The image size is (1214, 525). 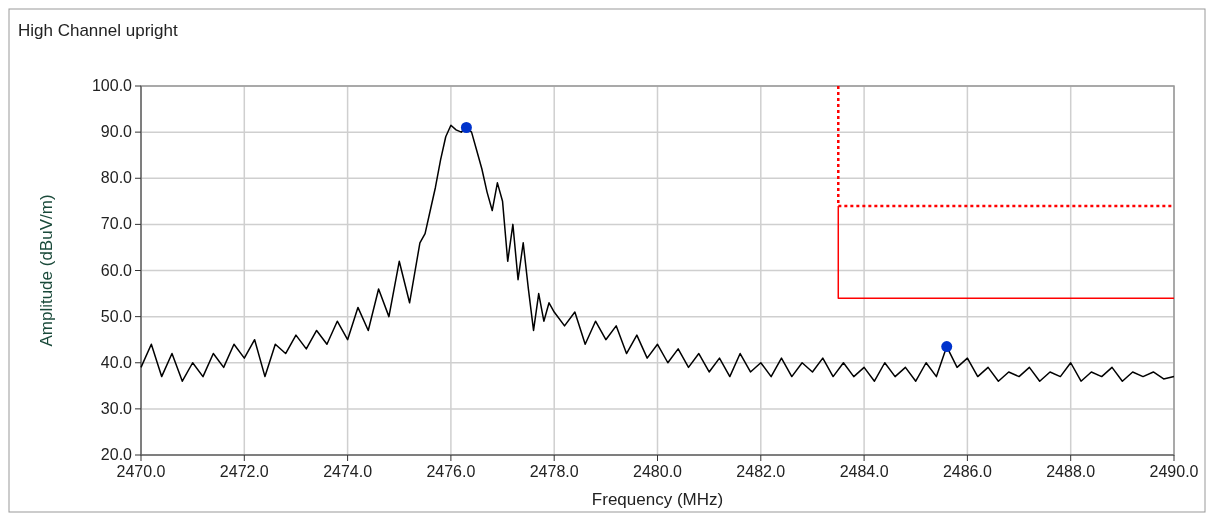 What do you see at coordinates (116, 408) in the screenshot?
I see `y-tick-label: 30.0` at bounding box center [116, 408].